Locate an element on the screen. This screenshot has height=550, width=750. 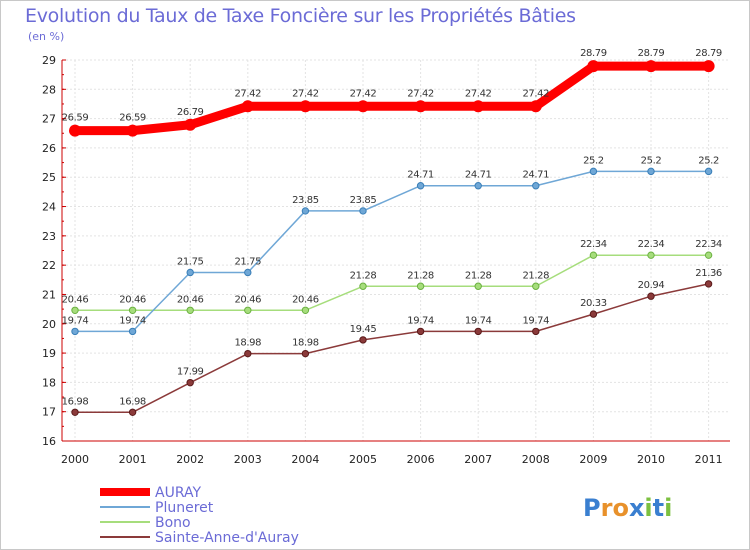
data-label: 26.79 is located at coordinates (190, 112).